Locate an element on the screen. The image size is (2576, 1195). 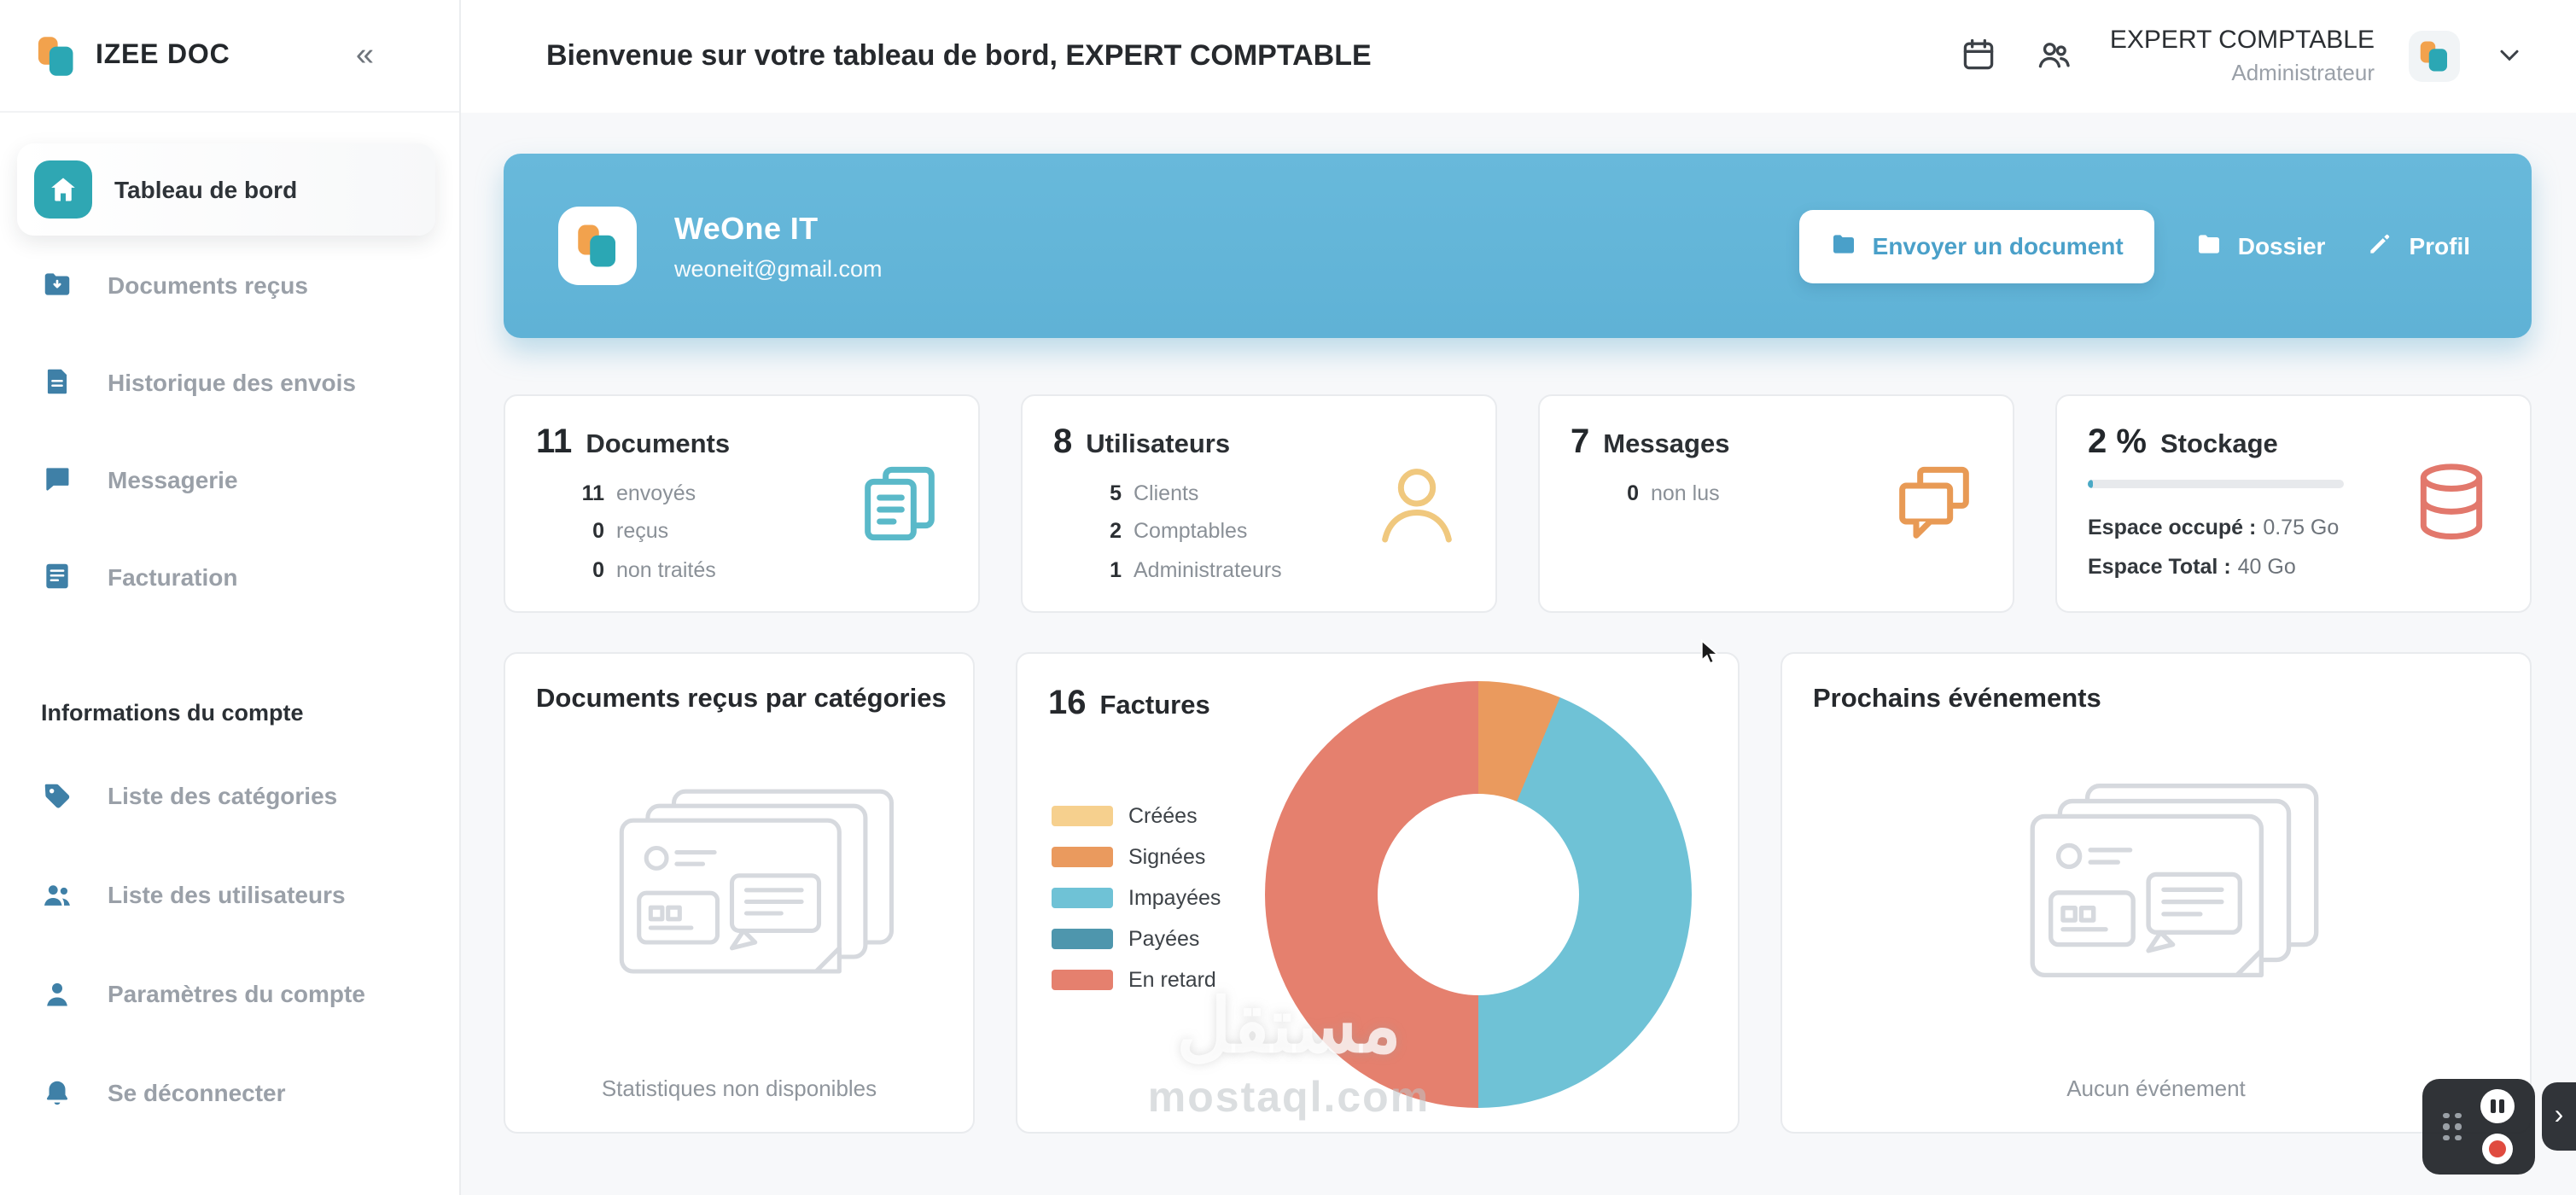
stat-line-text: non traités is located at coordinates (666, 569).